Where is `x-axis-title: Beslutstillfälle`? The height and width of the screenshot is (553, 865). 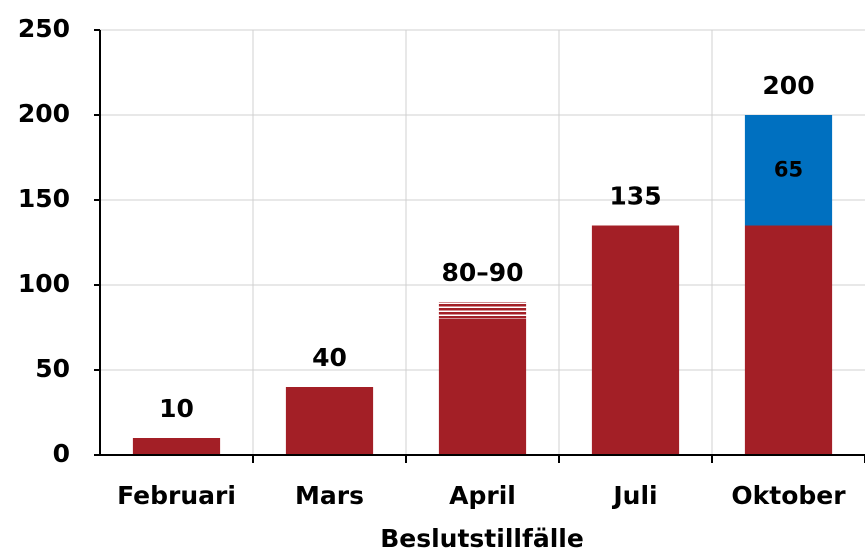 x-axis-title: Beslutstillfälle is located at coordinates (482, 538).